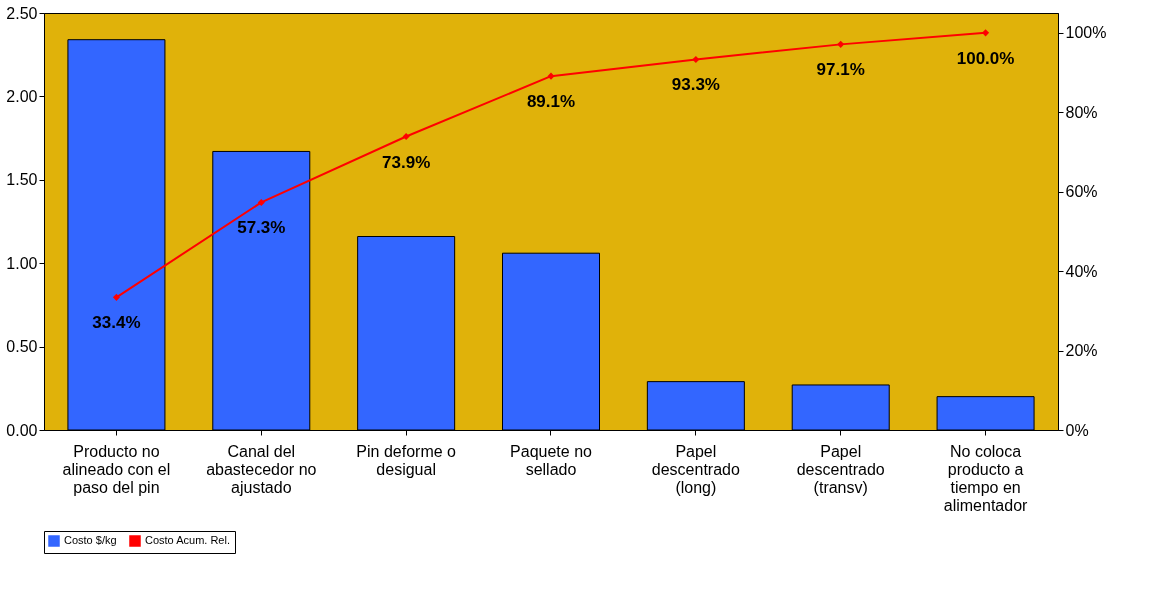 Image resolution: width=1167 pixels, height=592 pixels. I want to click on x-tick-label: Canal del abastecedor no ajustado, so click(261, 469).